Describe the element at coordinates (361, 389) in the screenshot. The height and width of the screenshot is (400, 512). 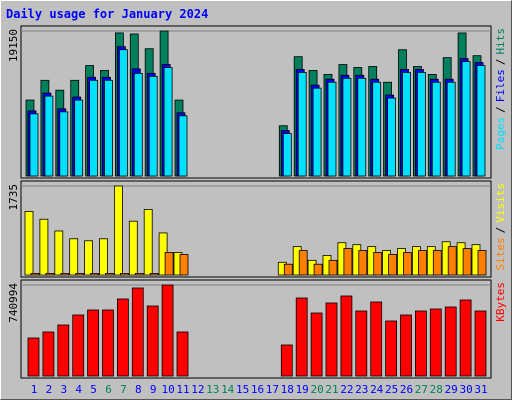
I see `x-tick-label: 23` at that location.